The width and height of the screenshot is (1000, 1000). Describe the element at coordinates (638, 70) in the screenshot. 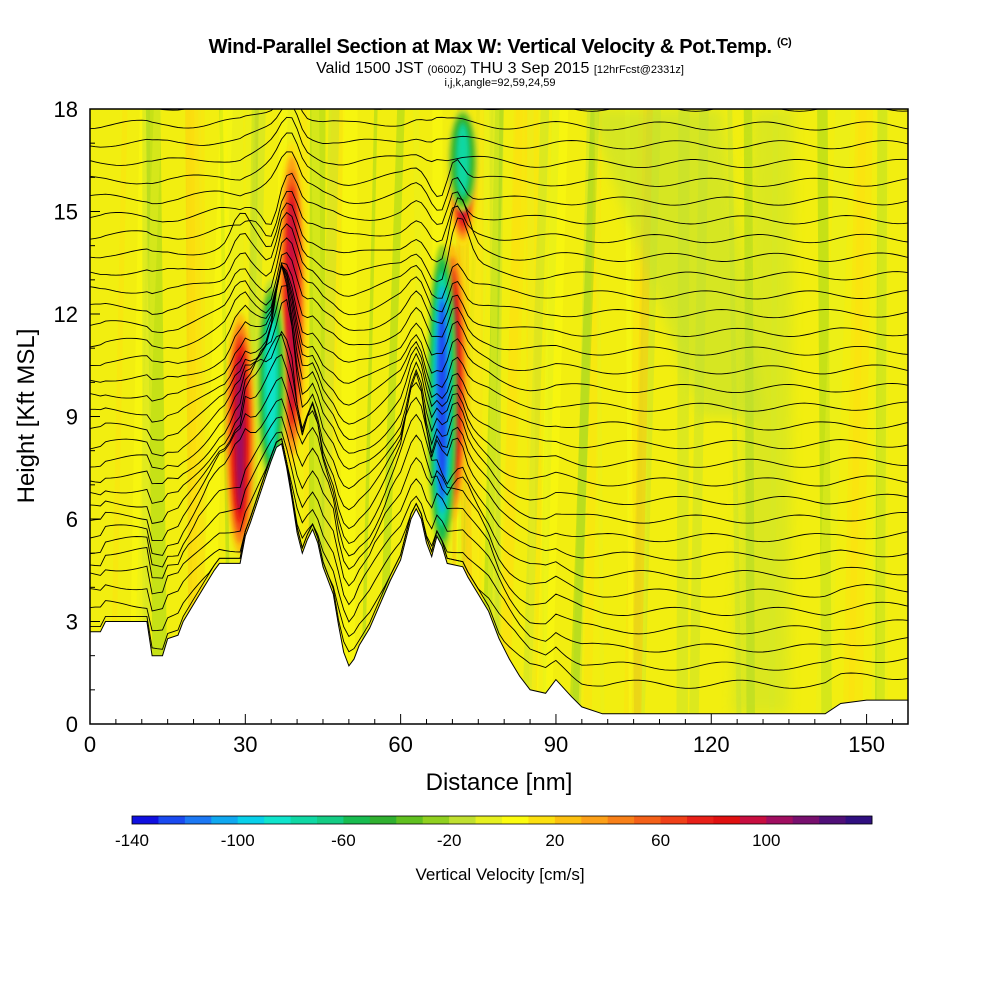

I see `forecast-info: [12hrFcst@2331z]` at that location.